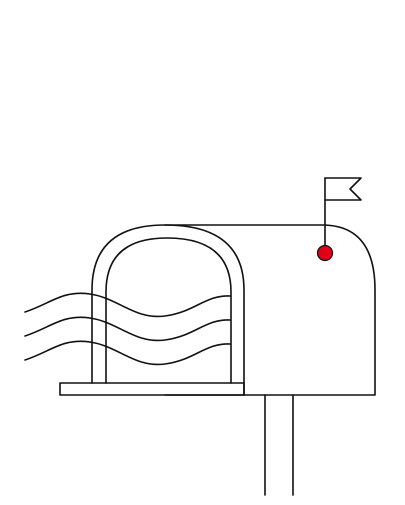 The width and height of the screenshot is (405, 505). What do you see at coordinates (325, 253) in the screenshot?
I see `flag-pivot-dot` at bounding box center [325, 253].